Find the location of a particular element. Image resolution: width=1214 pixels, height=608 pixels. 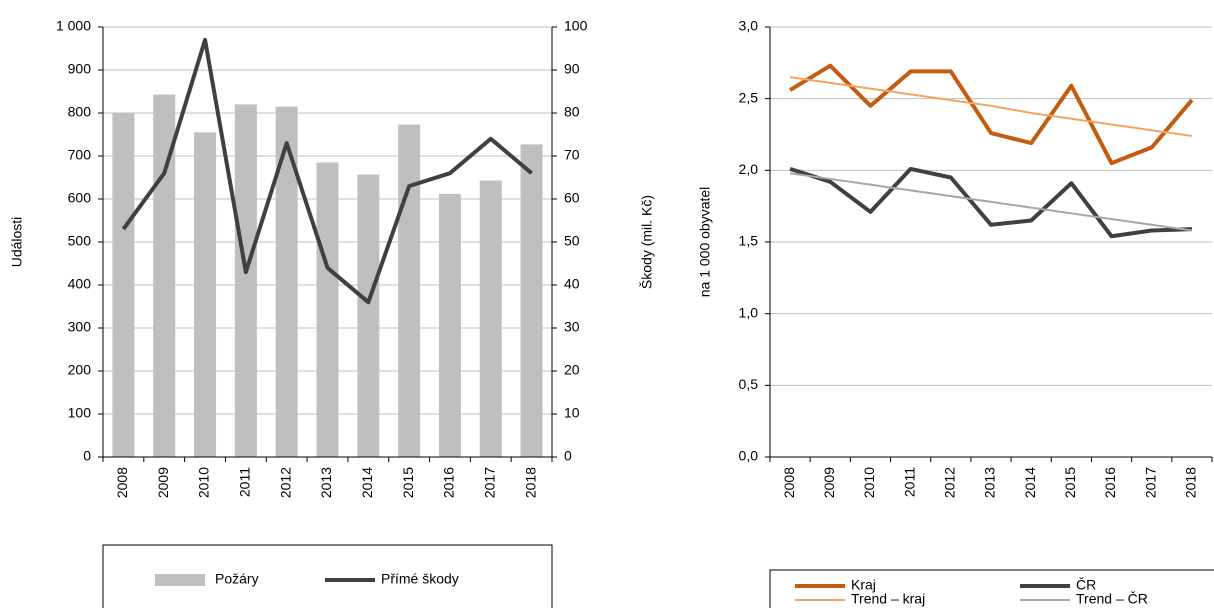

legend-swatch is located at coordinates (180, 580).